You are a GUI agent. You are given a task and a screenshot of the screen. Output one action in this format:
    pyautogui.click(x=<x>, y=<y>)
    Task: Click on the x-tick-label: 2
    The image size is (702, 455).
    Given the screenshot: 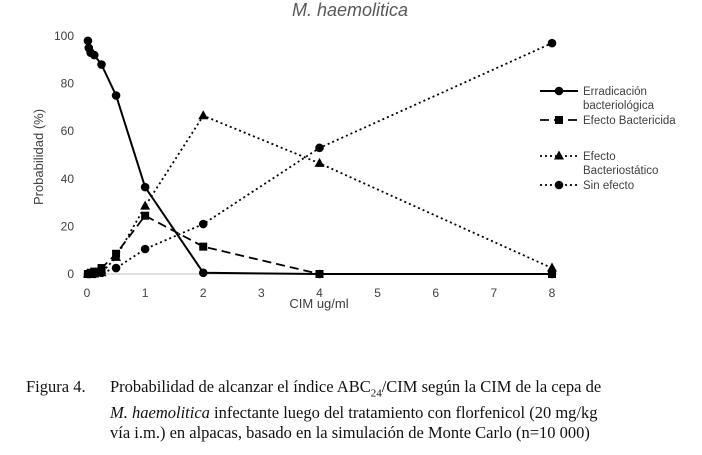 What is the action you would take?
    pyautogui.click(x=203, y=293)
    